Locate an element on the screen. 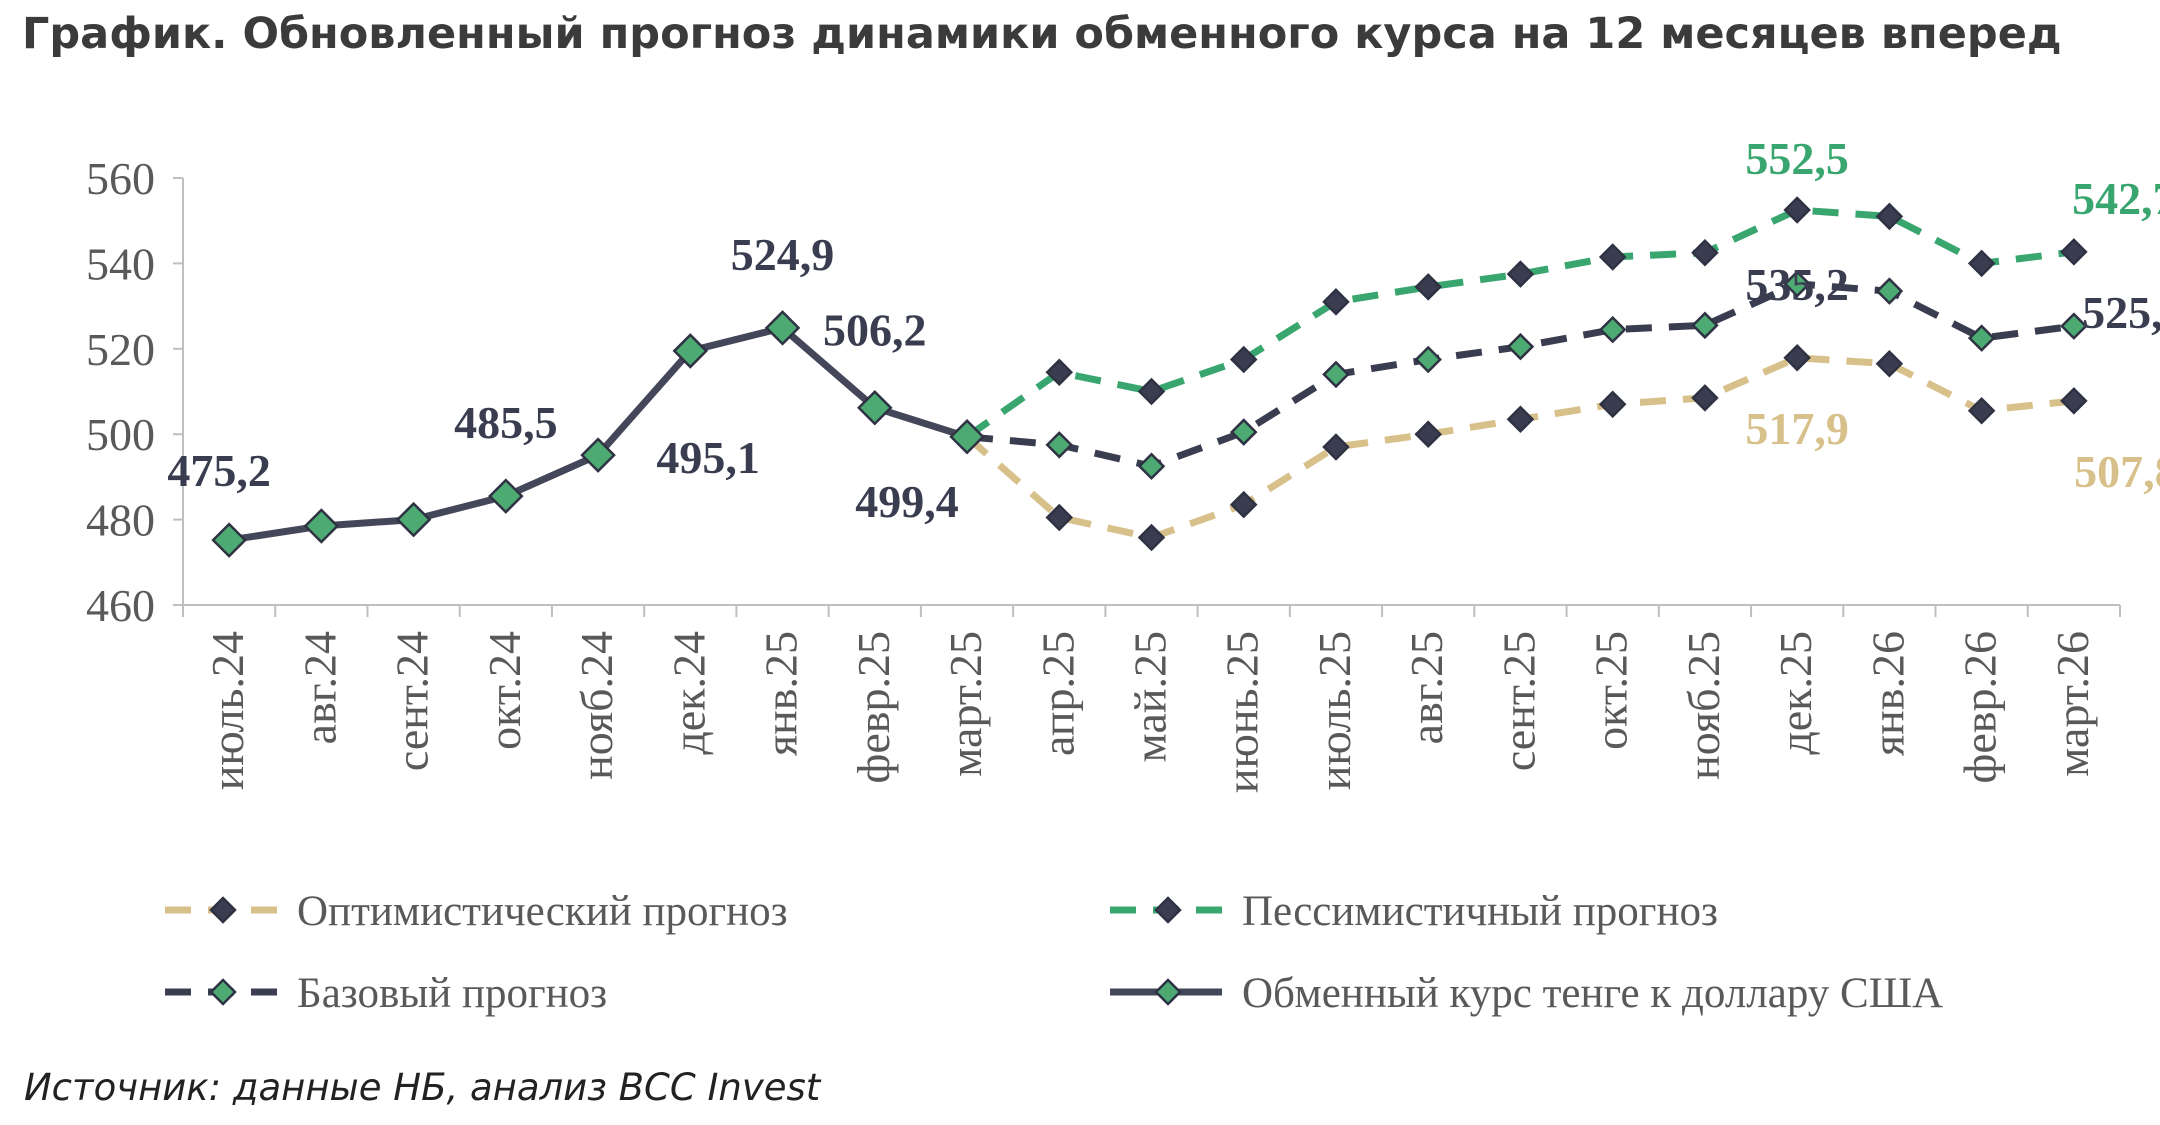 The image size is (2160, 1125). data-label-pessimistic: 552,5 is located at coordinates (1797, 158).